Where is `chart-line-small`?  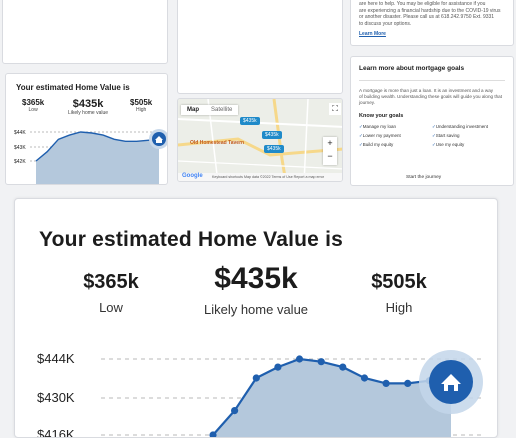
chart-line-small is located at coordinates (97, 146).